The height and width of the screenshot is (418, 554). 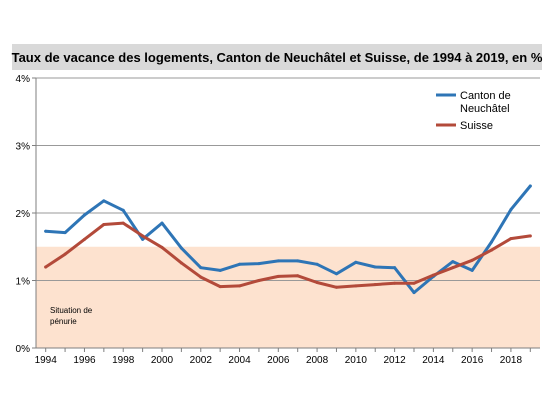 I want to click on x-tick-label: 2006, so click(x=278, y=360).